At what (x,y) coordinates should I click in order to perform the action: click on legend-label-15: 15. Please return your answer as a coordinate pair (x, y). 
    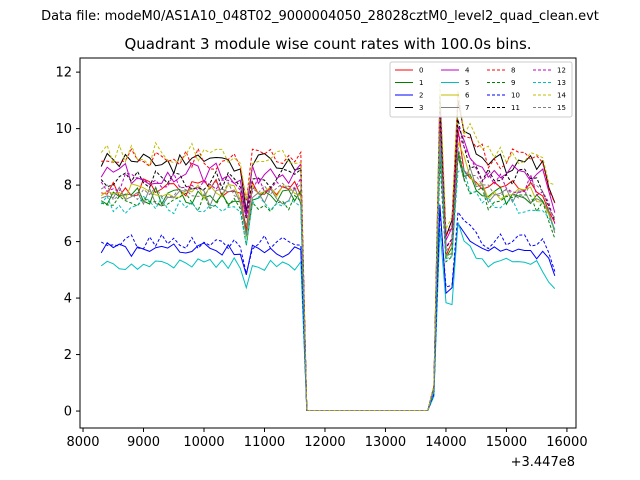
    Looking at the image, I should click on (561, 108).